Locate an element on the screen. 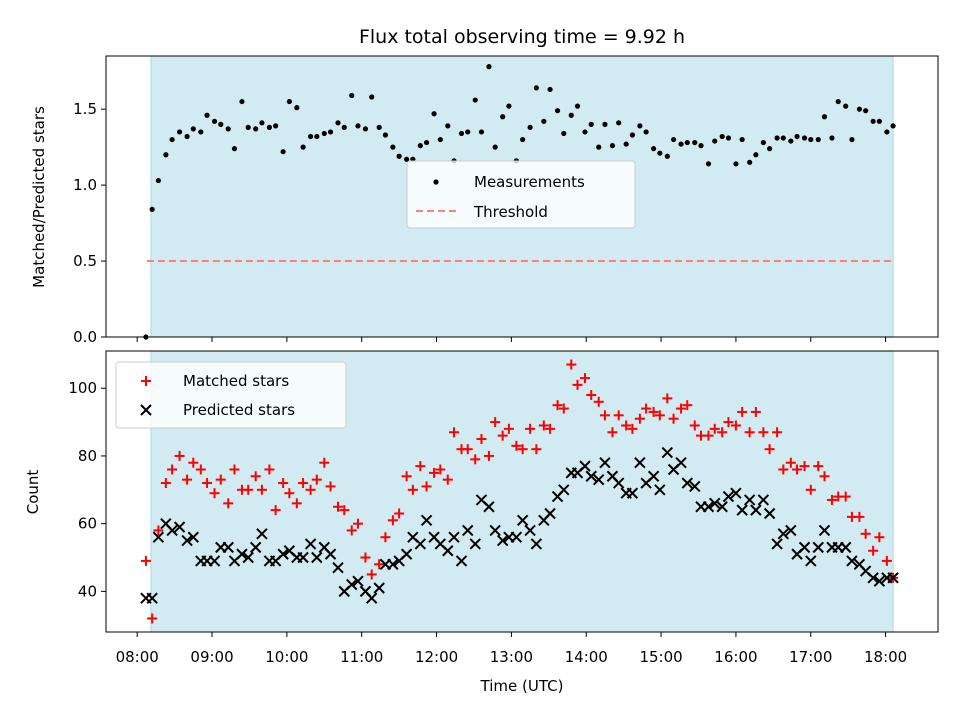 The height and width of the screenshot is (724, 960). bottom-ytick-label: 100 is located at coordinates (82, 388).